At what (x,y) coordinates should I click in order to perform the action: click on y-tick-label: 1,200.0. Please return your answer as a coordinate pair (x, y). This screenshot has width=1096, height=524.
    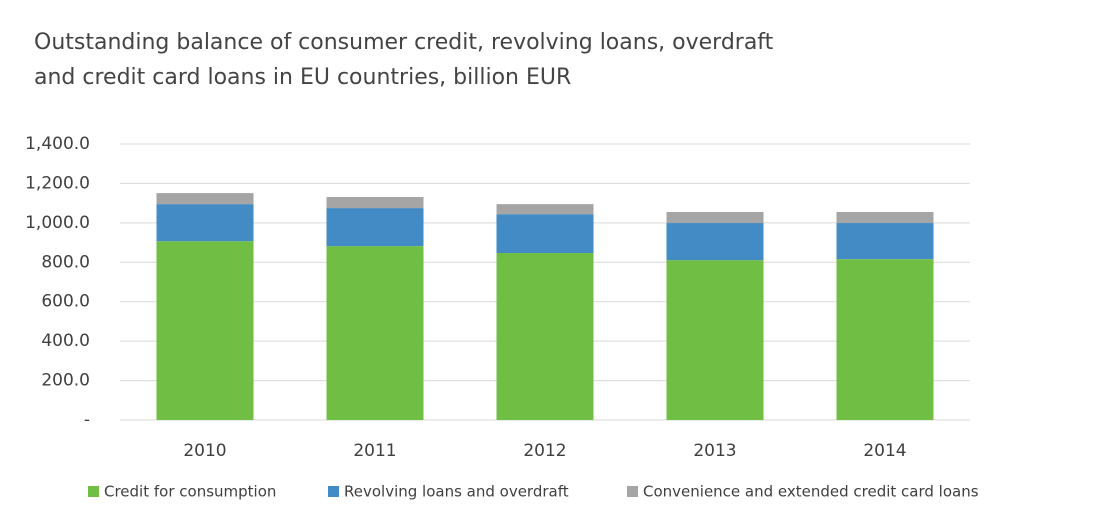
    Looking at the image, I should click on (57, 183).